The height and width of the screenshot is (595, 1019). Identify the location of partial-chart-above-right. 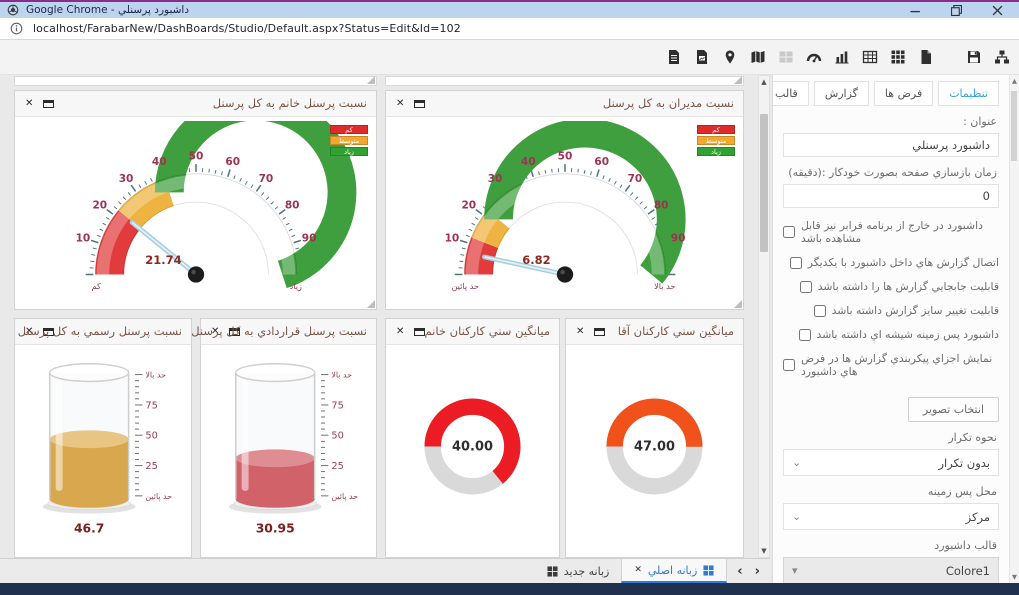
(564, 81).